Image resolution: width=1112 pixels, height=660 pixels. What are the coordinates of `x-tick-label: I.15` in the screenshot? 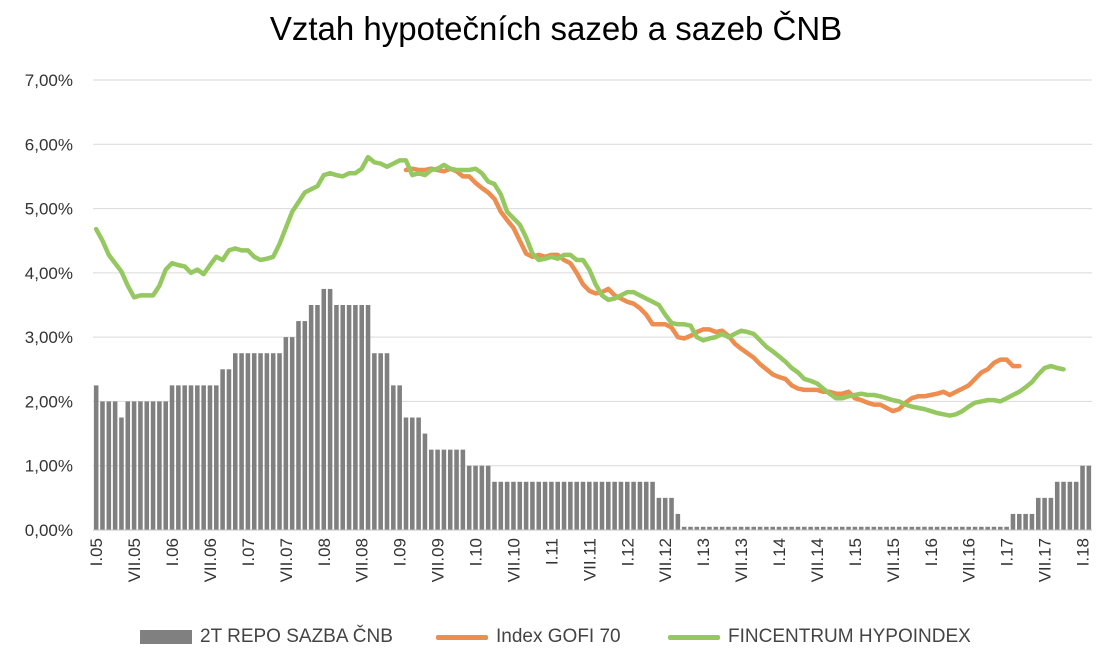 It's located at (855, 552).